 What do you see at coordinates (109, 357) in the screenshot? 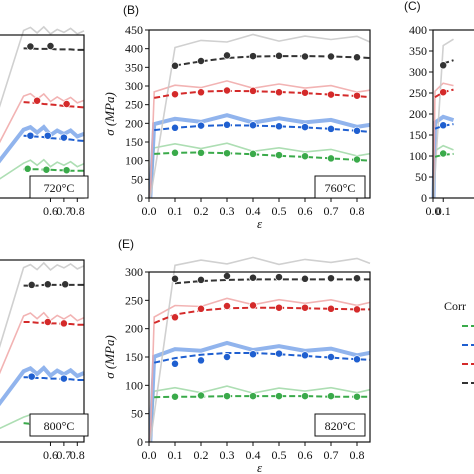
I see `y-axis-label: σ (MPa)` at bounding box center [109, 357].